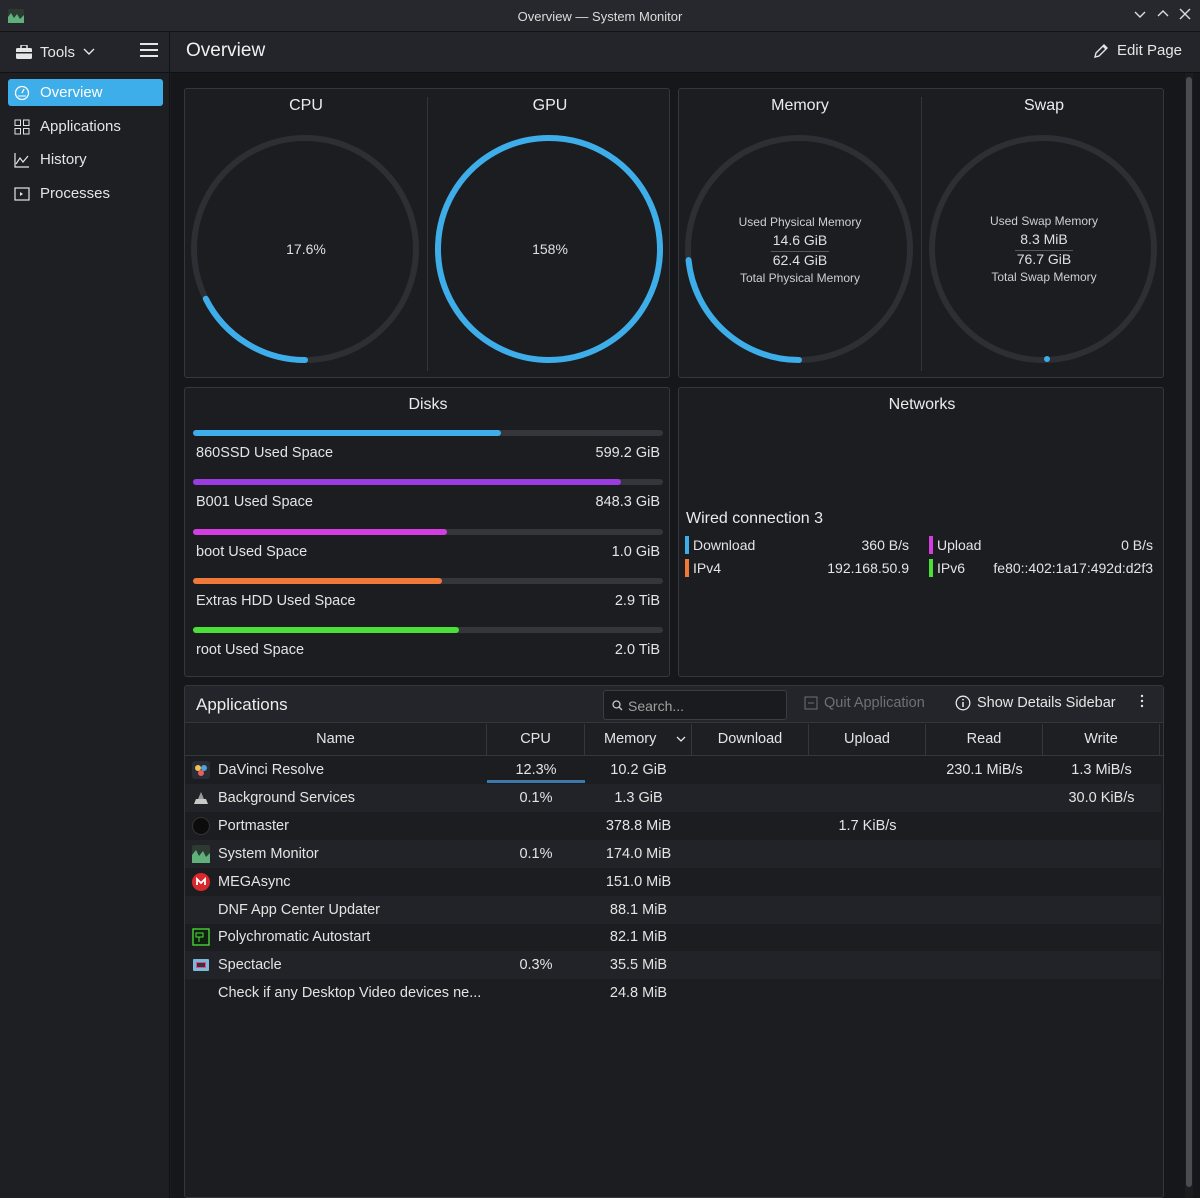  What do you see at coordinates (22, 126) in the screenshot?
I see `grid-icon` at bounding box center [22, 126].